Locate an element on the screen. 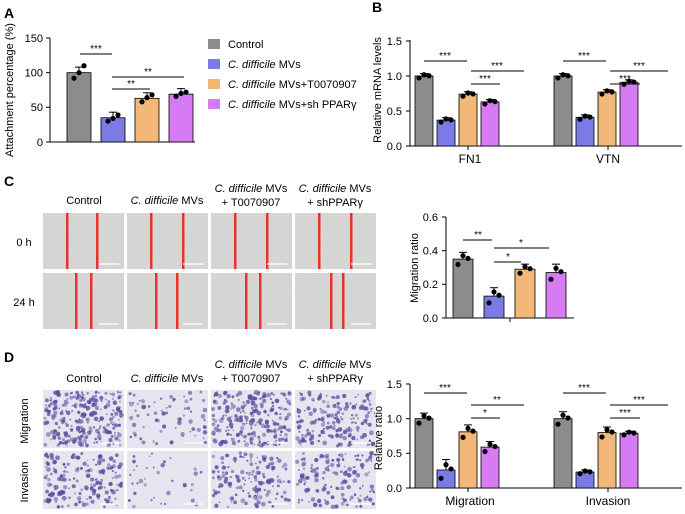 Image resolution: width=685 pixels, height=514 pixels. transwell-image-invasion-control is located at coordinates (83, 480).